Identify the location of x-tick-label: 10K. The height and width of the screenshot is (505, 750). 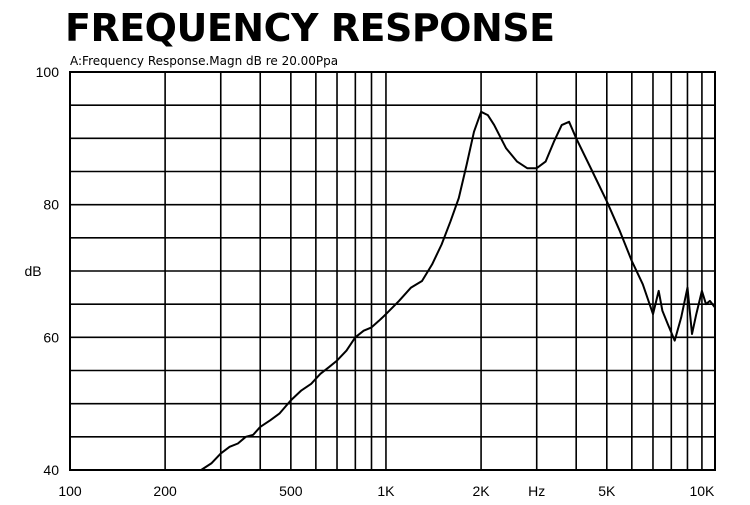
(702, 491).